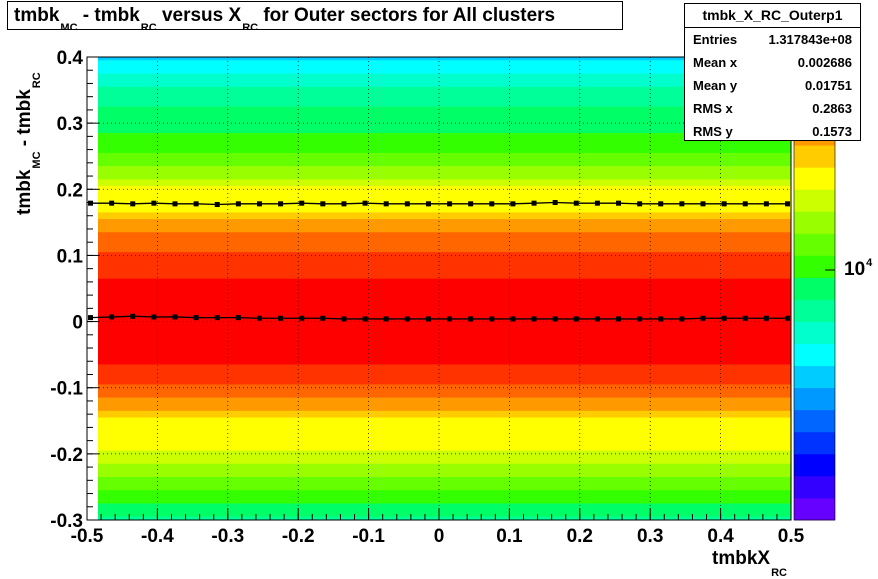 The image size is (878, 579). What do you see at coordinates (749, 563) in the screenshot?
I see `x-axis-label: tmbkXRC` at bounding box center [749, 563].